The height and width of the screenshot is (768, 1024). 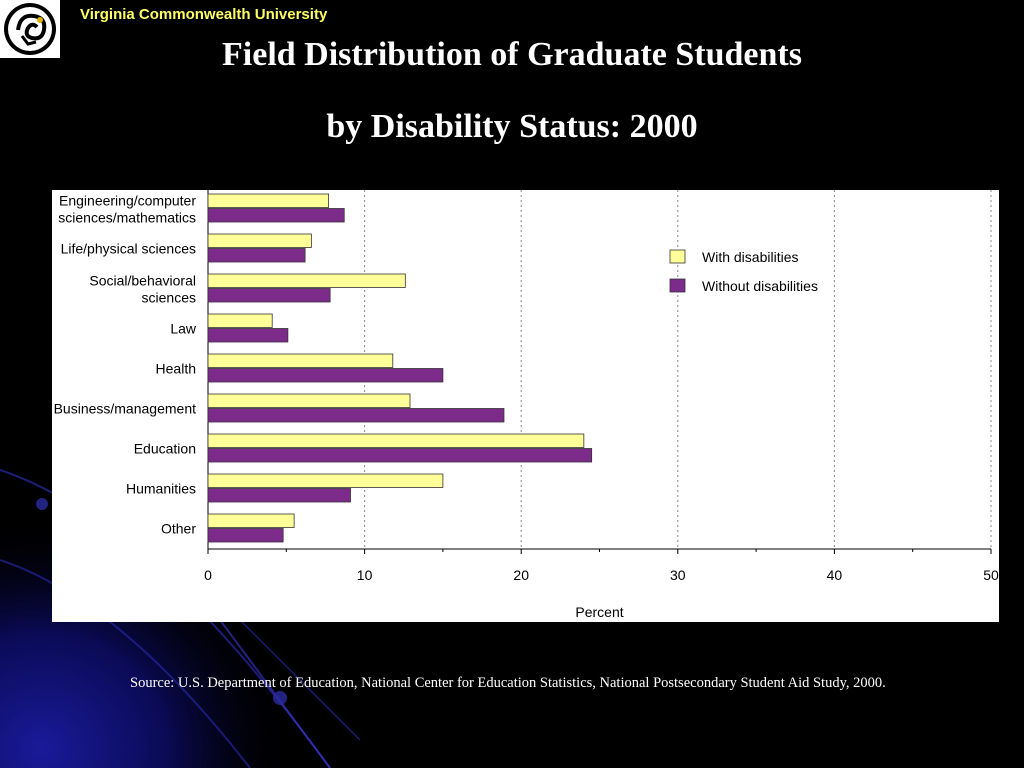 I want to click on x-tick-label: 20, so click(x=521, y=575).